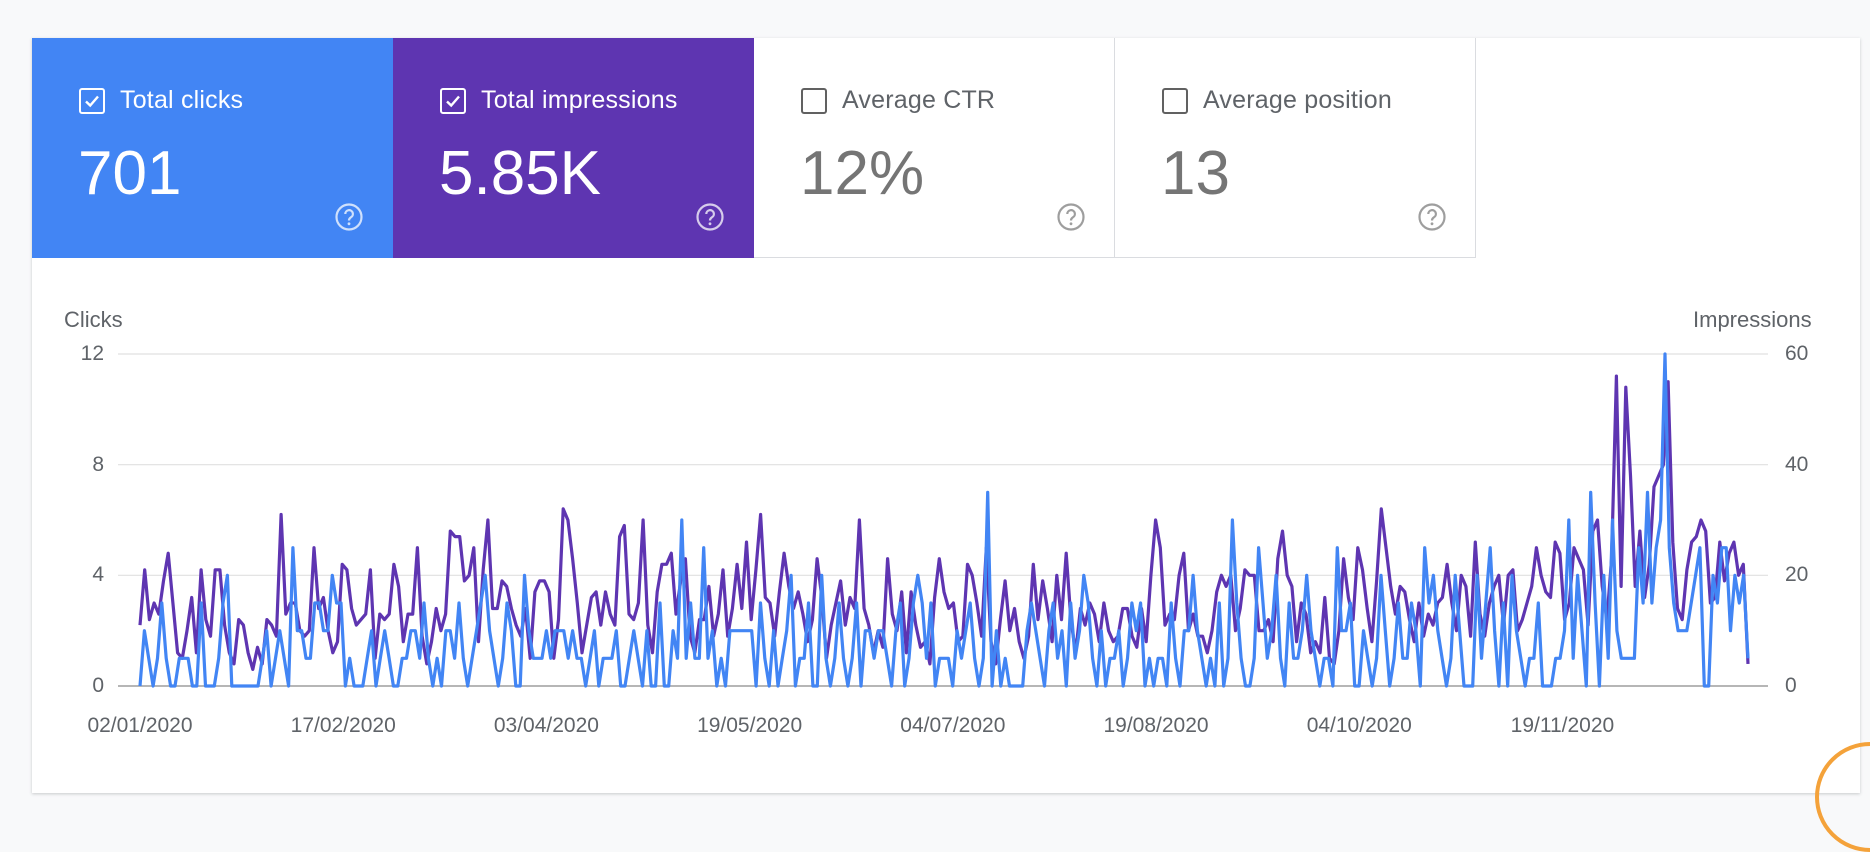  I want to click on metric-value: 5.85K, so click(520, 173).